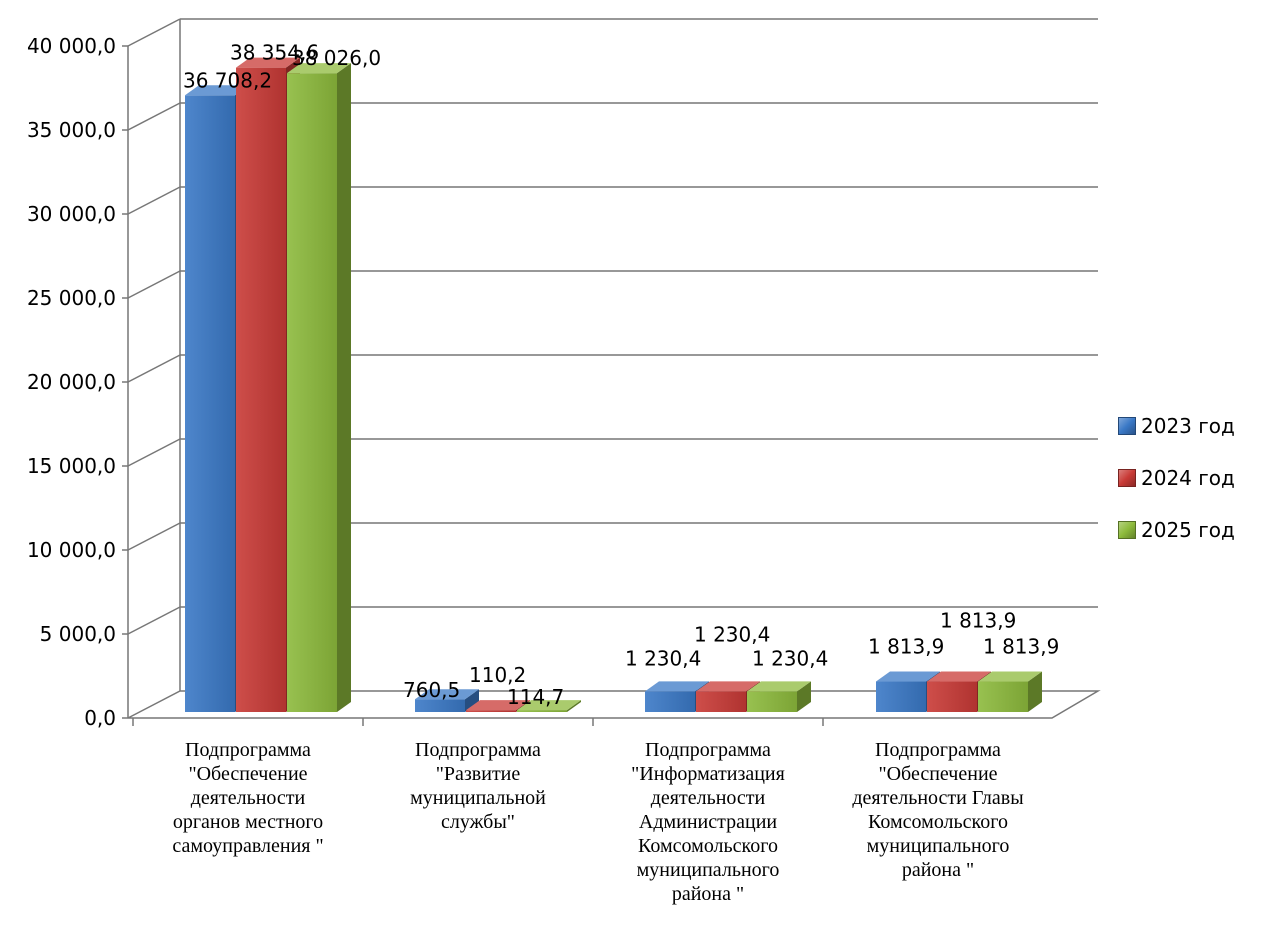 The height and width of the screenshot is (928, 1274). Describe the element at coordinates (937, 798) in the screenshot. I see `category-label: деятельности Главы` at that location.